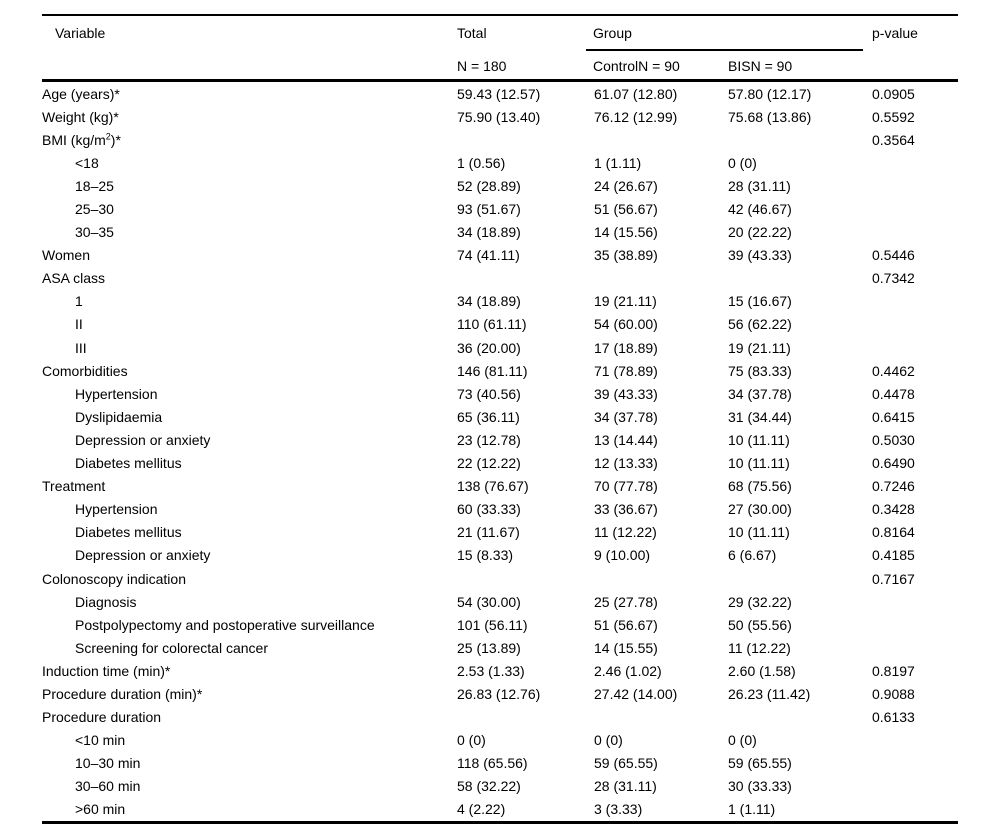  I want to click on control-cell: 25 (27.78), so click(626, 601).